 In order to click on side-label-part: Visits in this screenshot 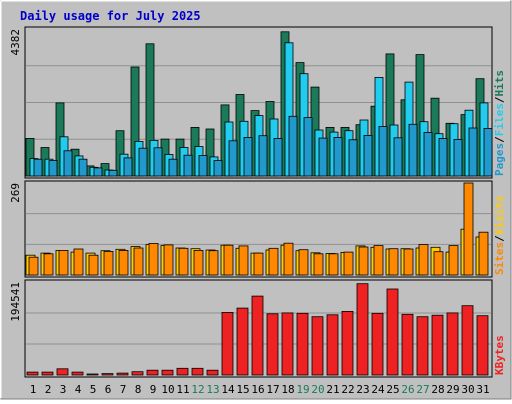, I will do `click(499, 216)`.